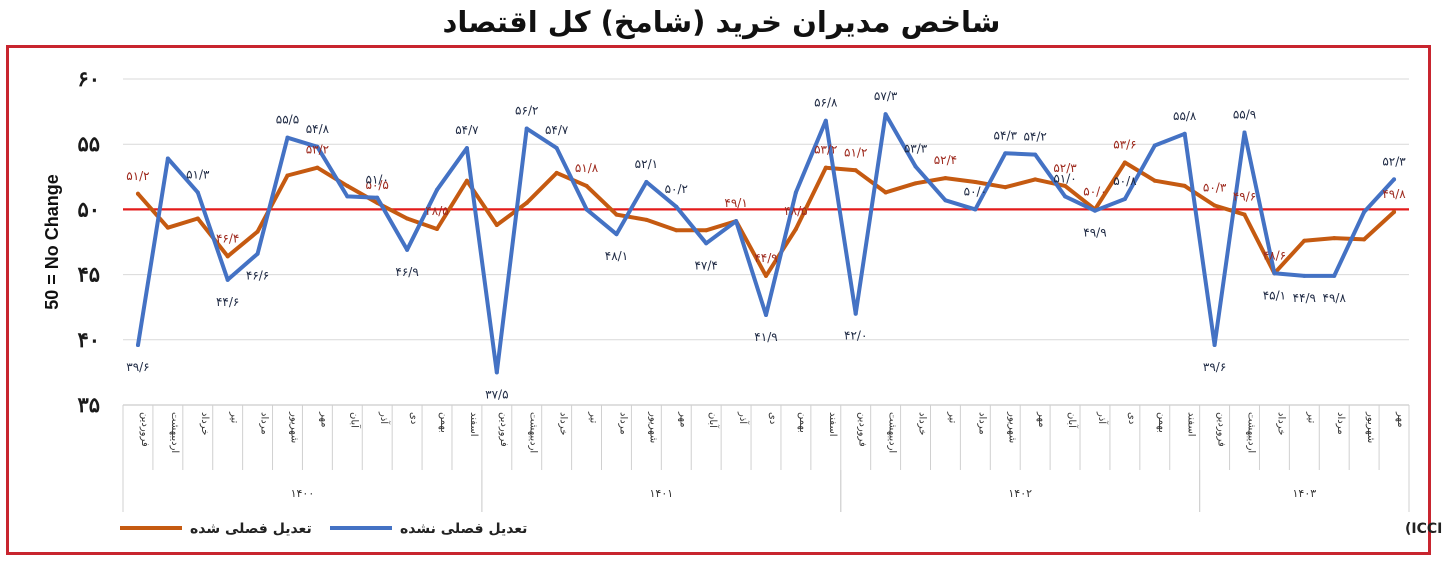 The width and height of the screenshot is (1443, 567). What do you see at coordinates (303, 493) in the screenshot?
I see `year-label: ۱۴۰۰` at bounding box center [303, 493].